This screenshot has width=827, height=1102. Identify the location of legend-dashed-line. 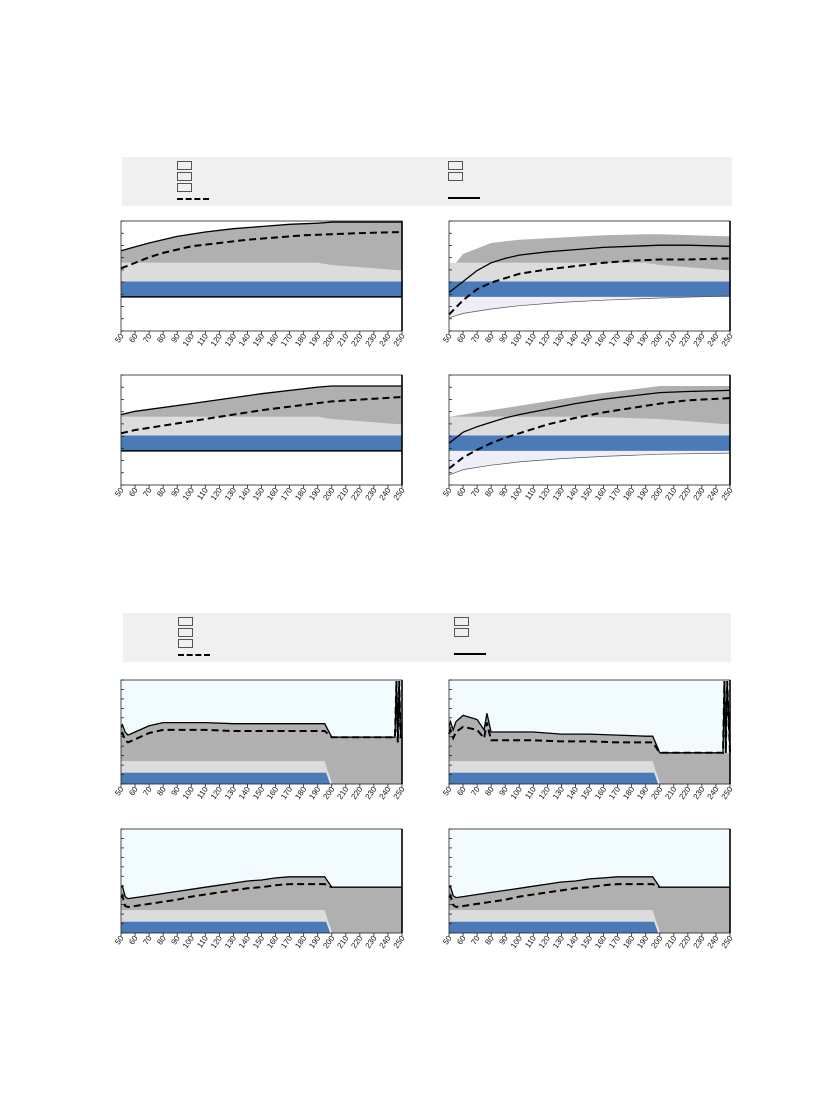
(193, 199).